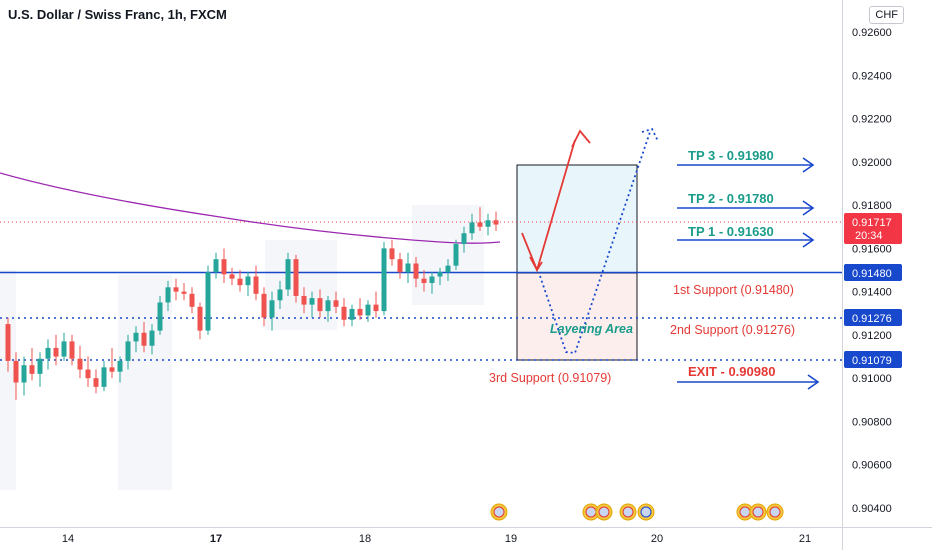 The width and height of the screenshot is (932, 550). What do you see at coordinates (872, 163) in the screenshot?
I see `price-tick-label: 0.92000` at bounding box center [872, 163].